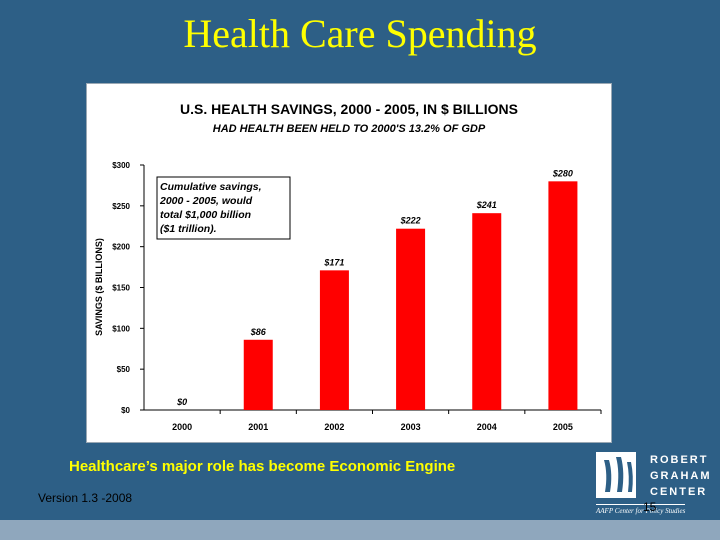 The image size is (720, 540). Describe the element at coordinates (121, 328) in the screenshot. I see `y-tick-label: $100` at that location.